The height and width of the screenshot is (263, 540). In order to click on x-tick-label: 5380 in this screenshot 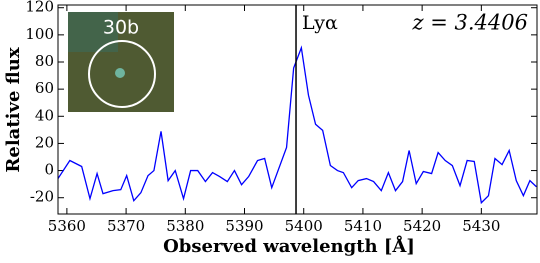, I will do `click(185, 226)`.